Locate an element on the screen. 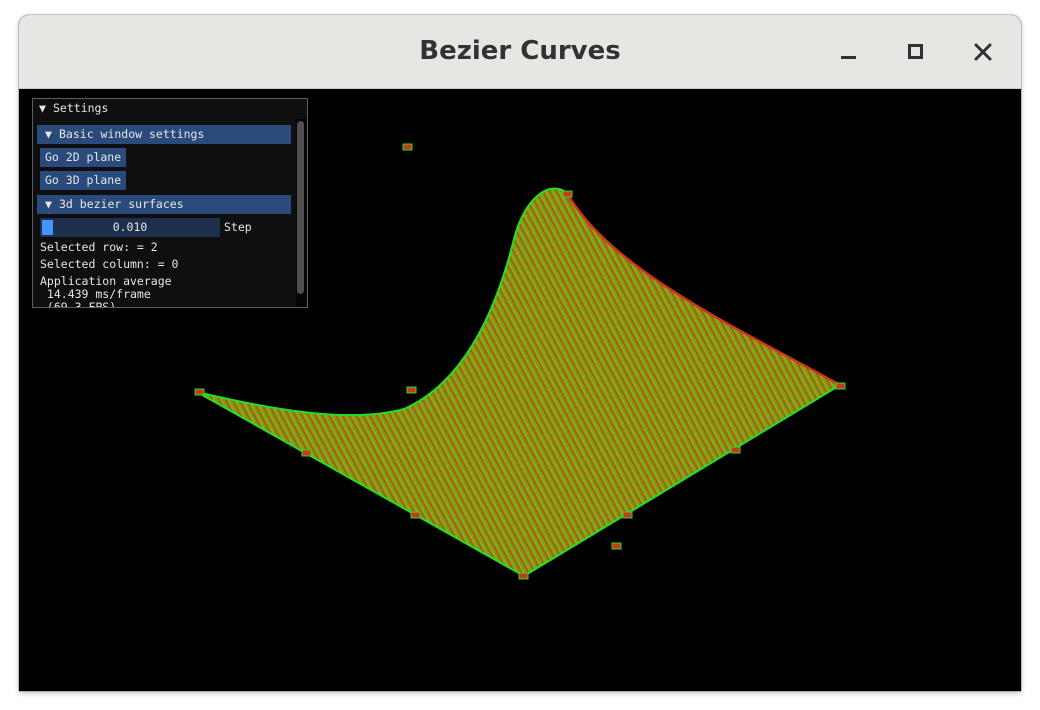 The width and height of the screenshot is (1040, 710). close-icon is located at coordinates (983, 52).